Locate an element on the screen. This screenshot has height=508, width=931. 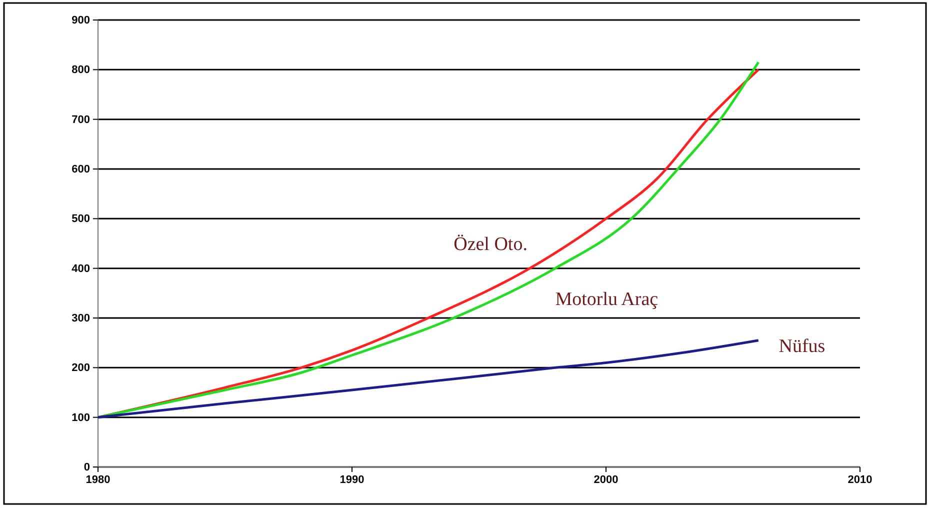
x-tick-label: 2000 is located at coordinates (606, 480).